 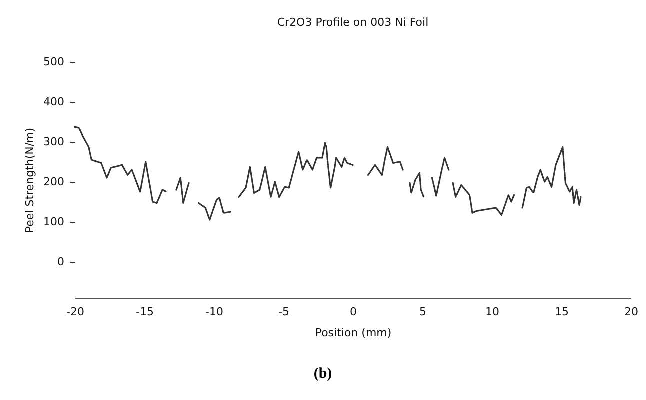 What do you see at coordinates (215, 312) in the screenshot?
I see `x-tick-label: -10` at bounding box center [215, 312].